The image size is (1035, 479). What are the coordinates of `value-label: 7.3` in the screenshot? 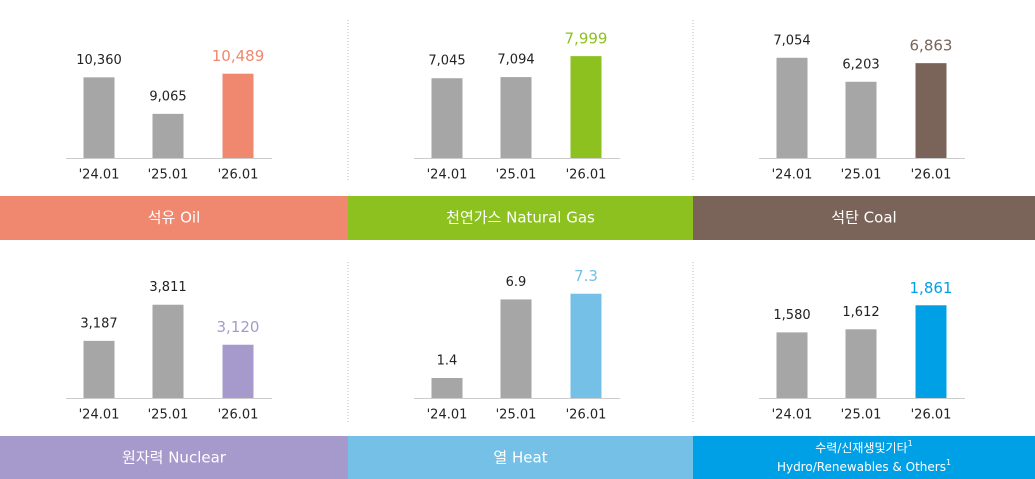 It's located at (586, 276).